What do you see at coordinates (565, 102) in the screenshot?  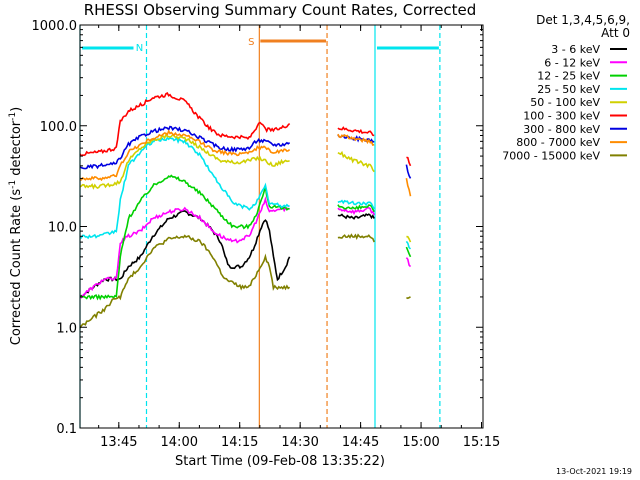 I see `legend-label: 50 - 100 keV` at bounding box center [565, 102].